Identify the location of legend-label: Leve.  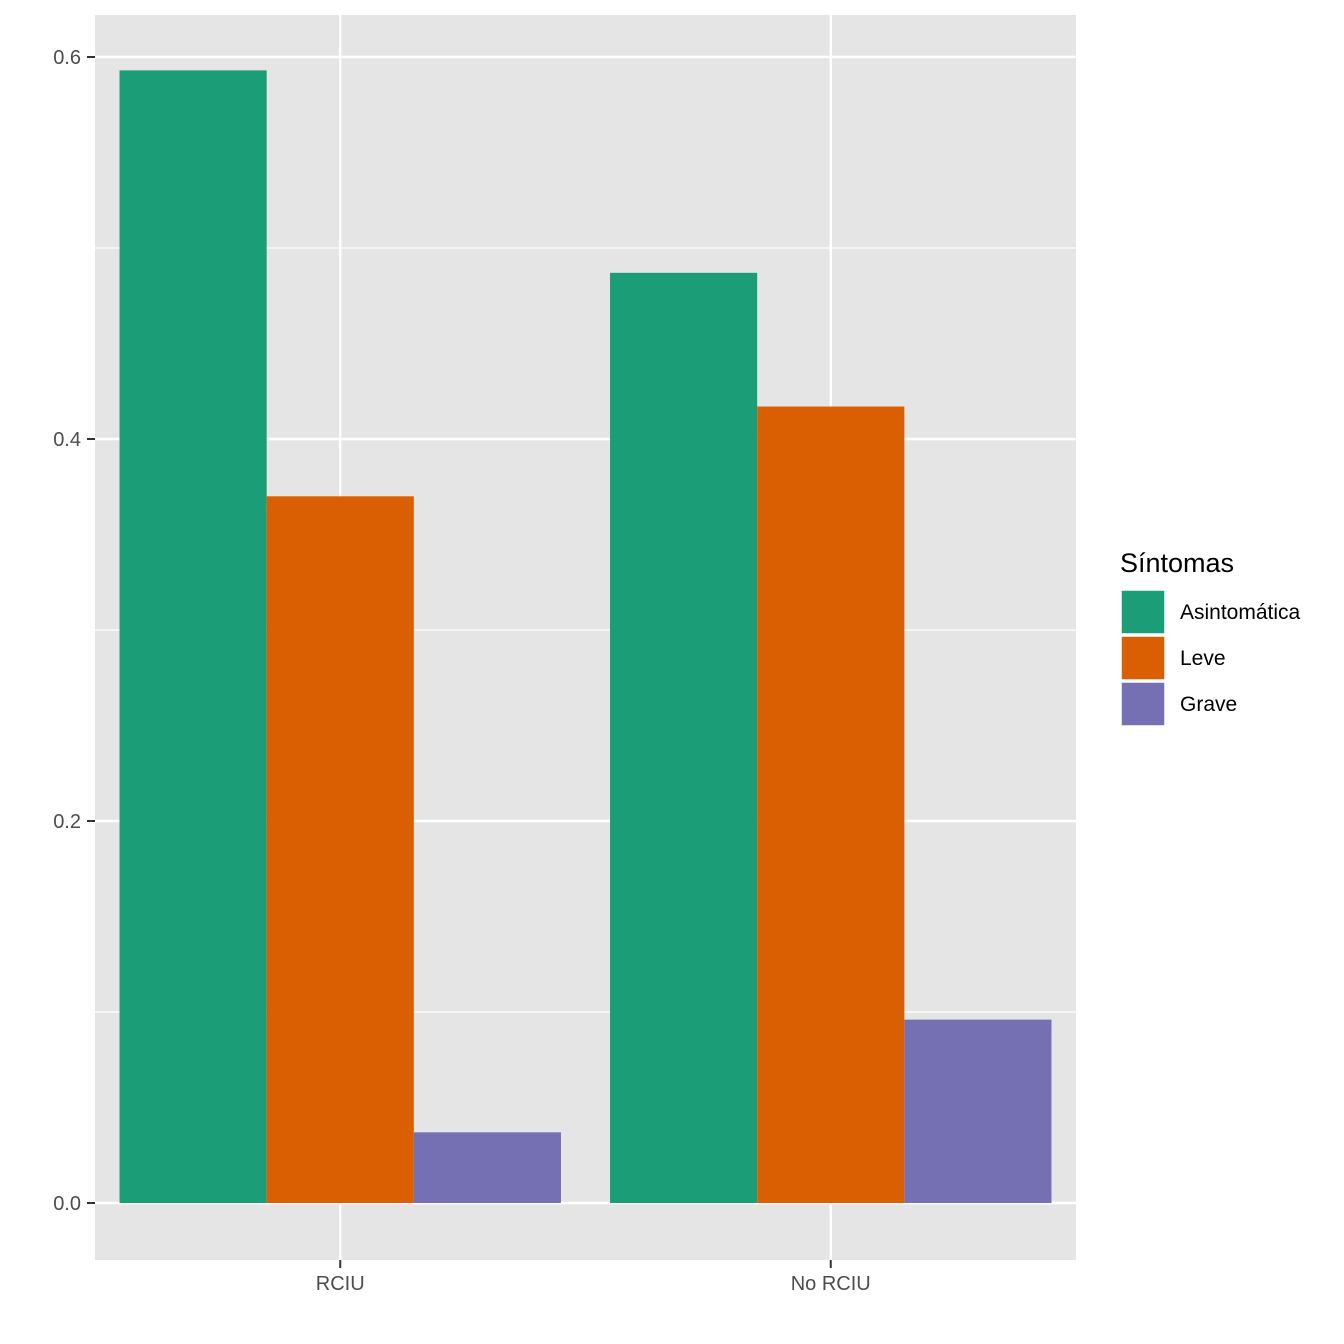
(1203, 658).